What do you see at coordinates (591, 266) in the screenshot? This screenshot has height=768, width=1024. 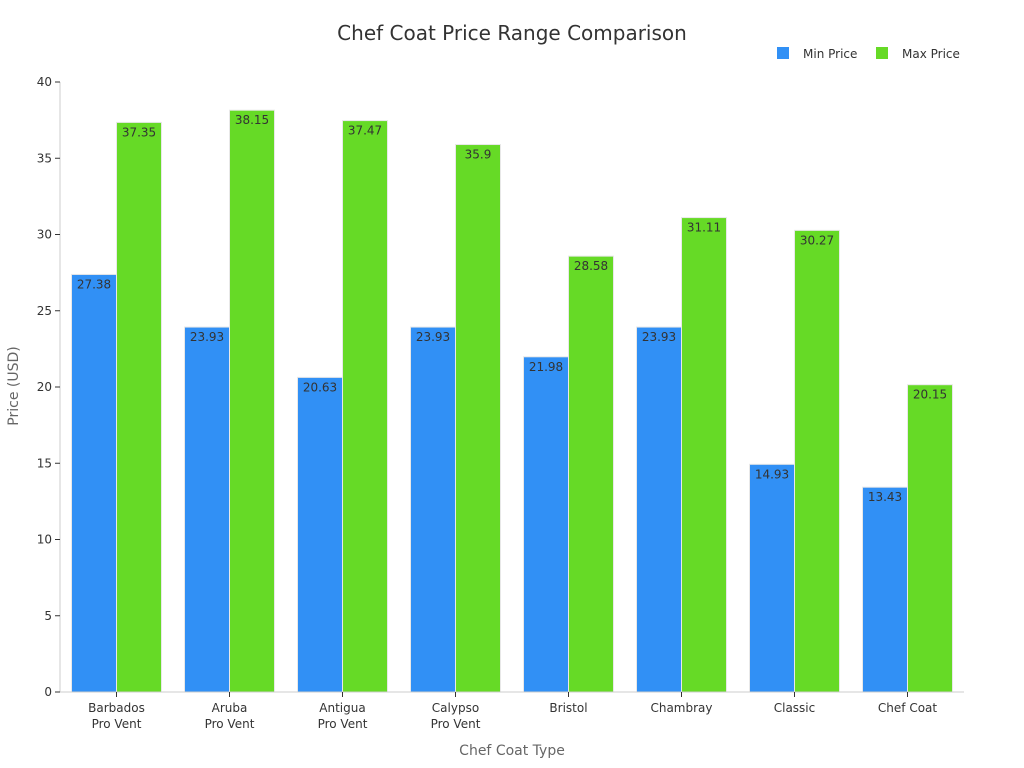 I see `bar-data-label: 28.58` at bounding box center [591, 266].